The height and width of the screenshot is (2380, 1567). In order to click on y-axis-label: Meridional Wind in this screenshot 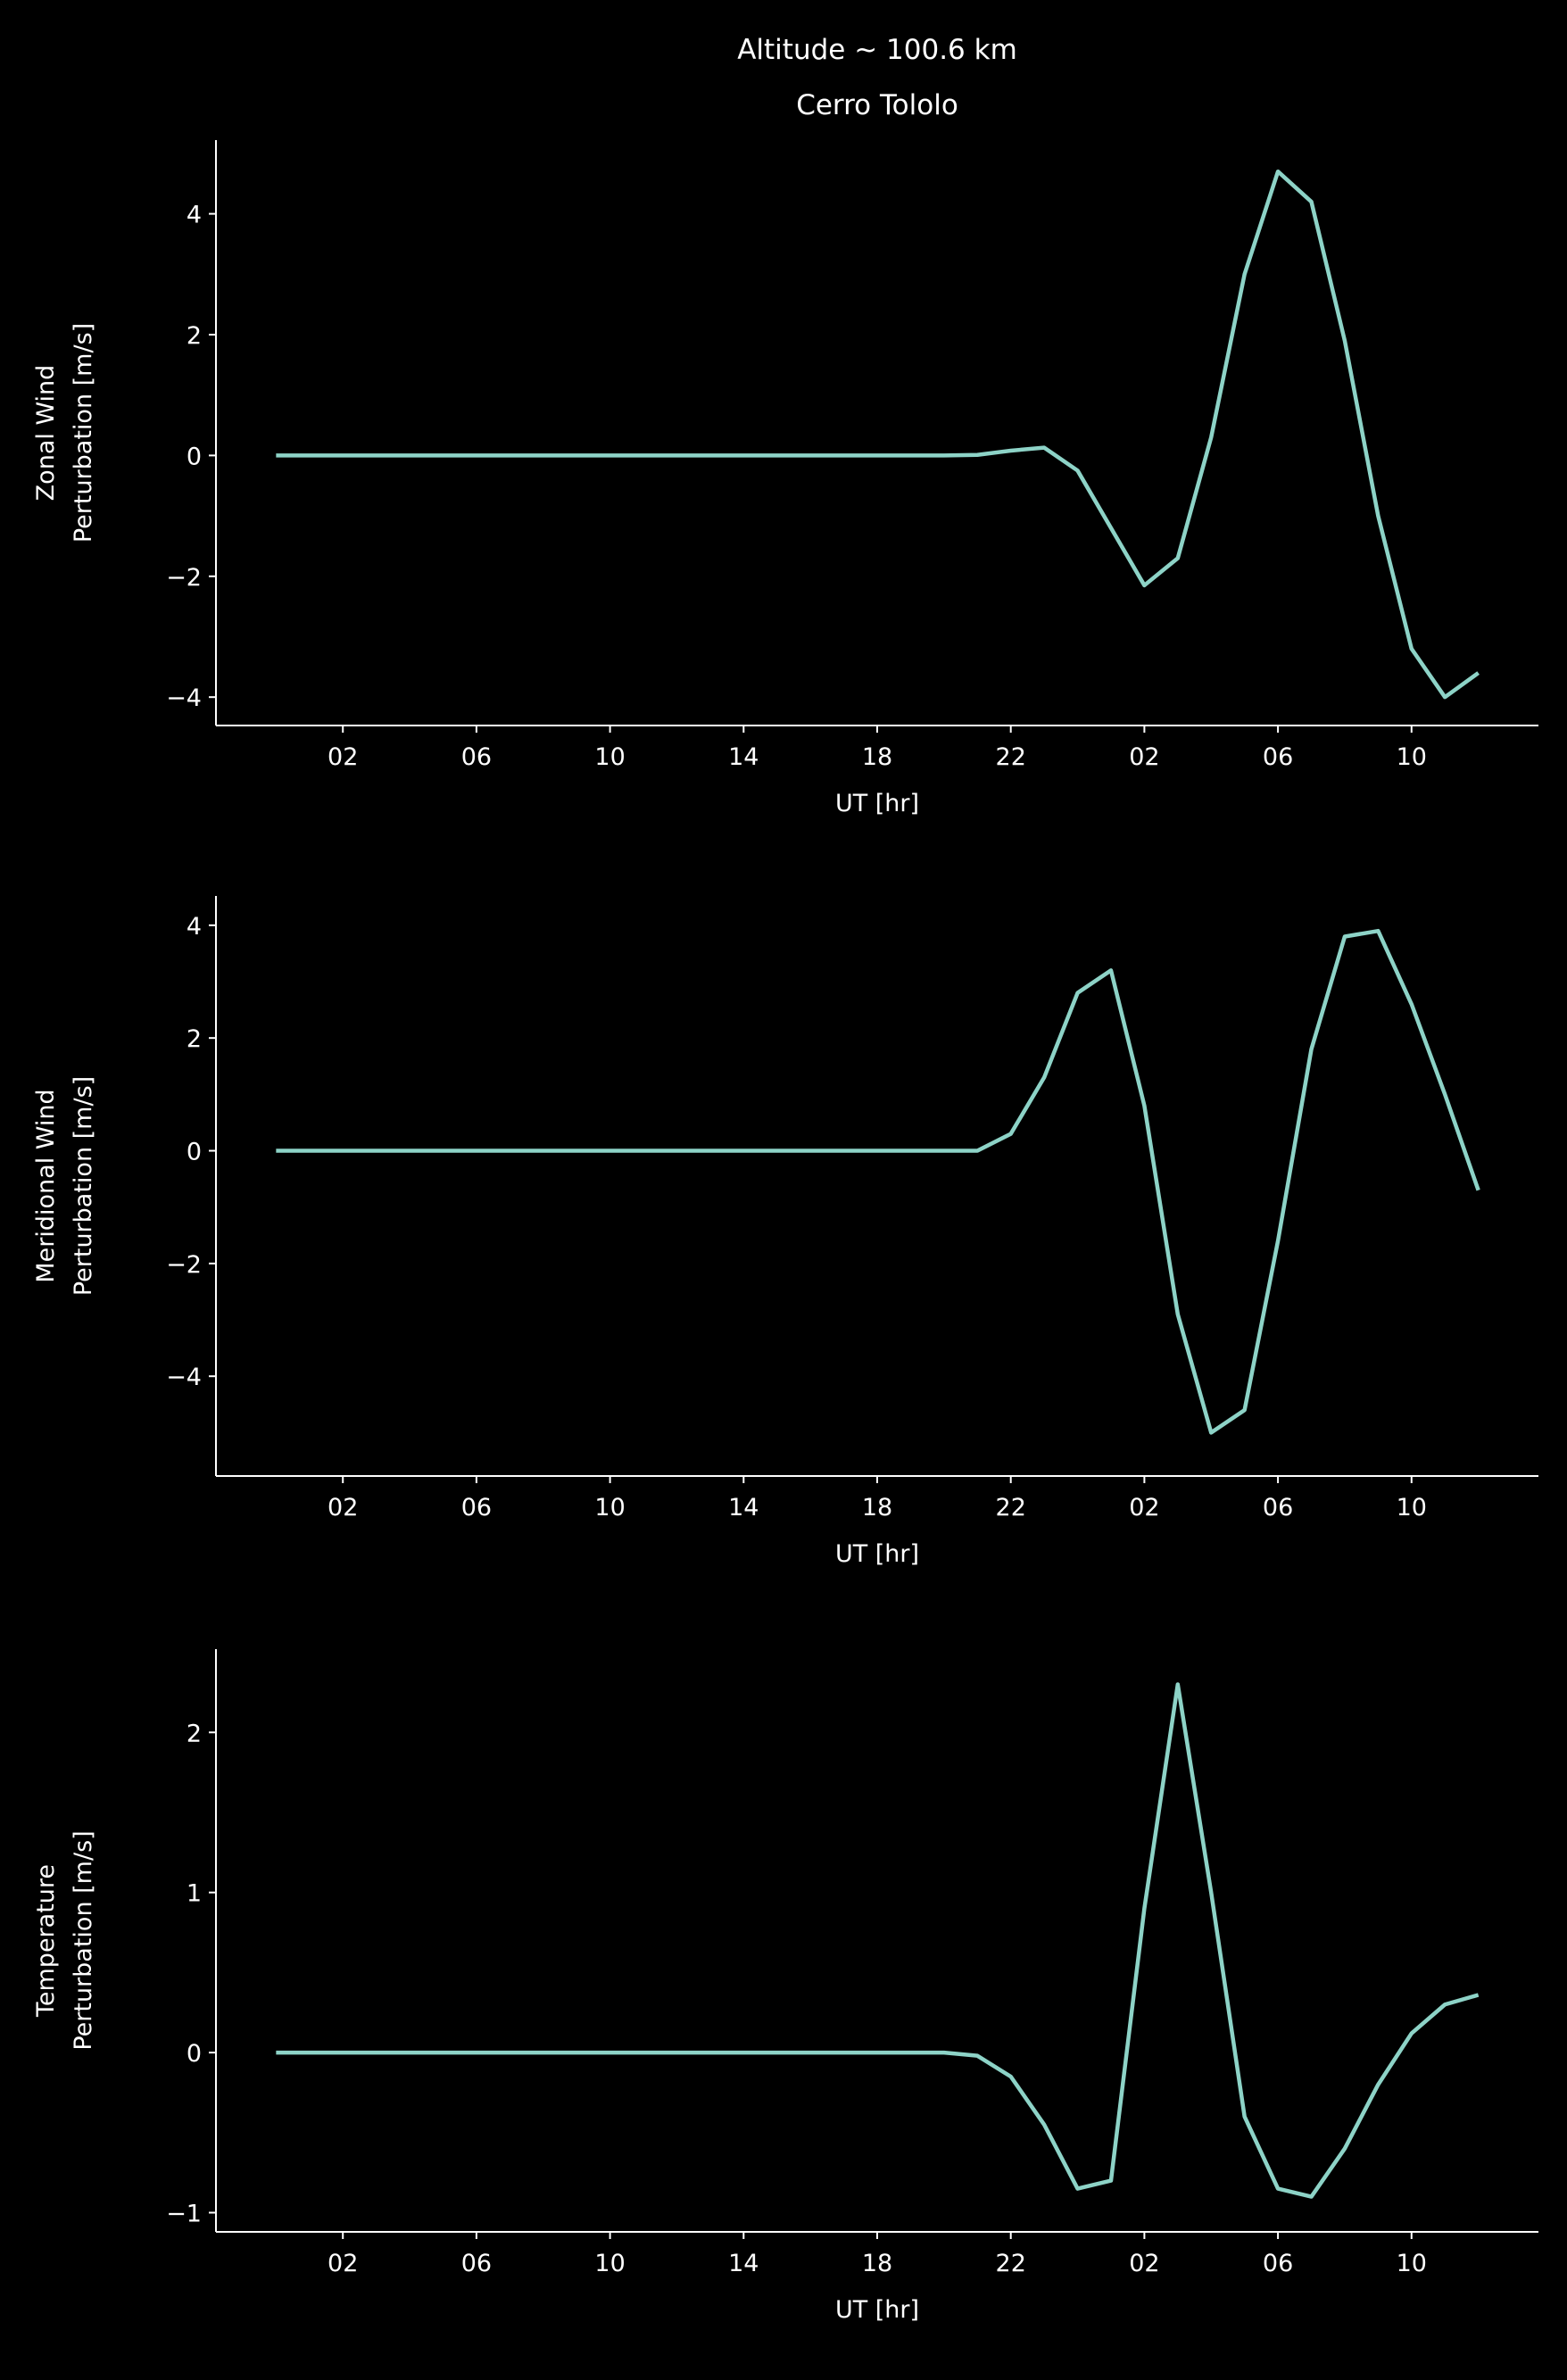, I will do `click(46, 1185)`.